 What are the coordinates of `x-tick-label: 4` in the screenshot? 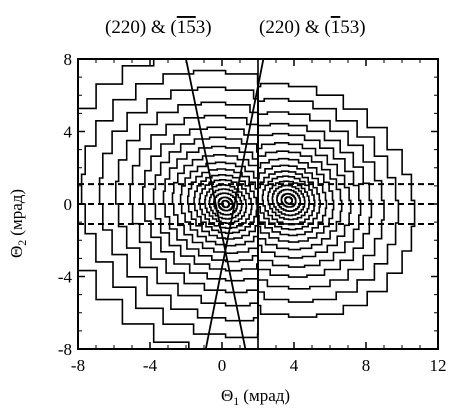 It's located at (294, 365).